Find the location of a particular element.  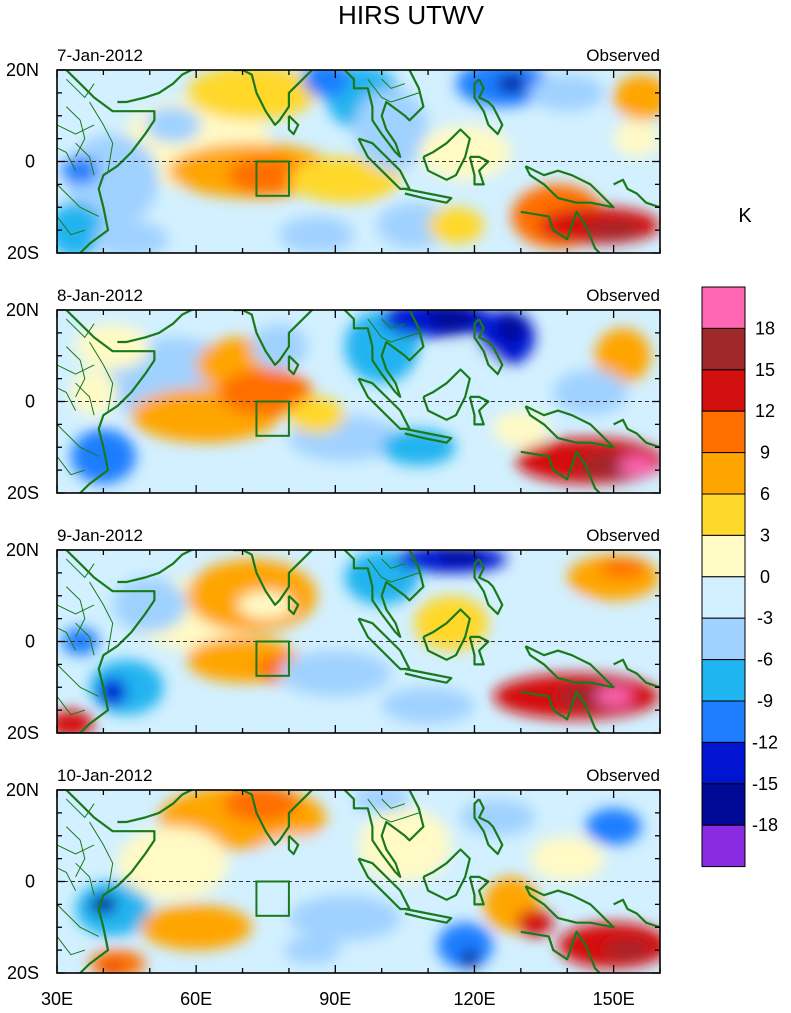

lon-label: 90E is located at coordinates (335, 999).